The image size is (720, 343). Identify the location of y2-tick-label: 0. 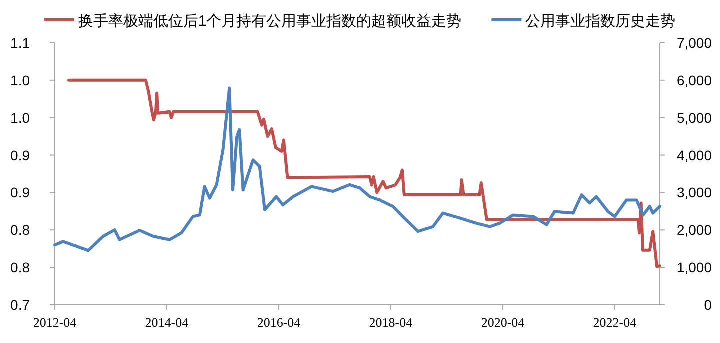
(708, 305).